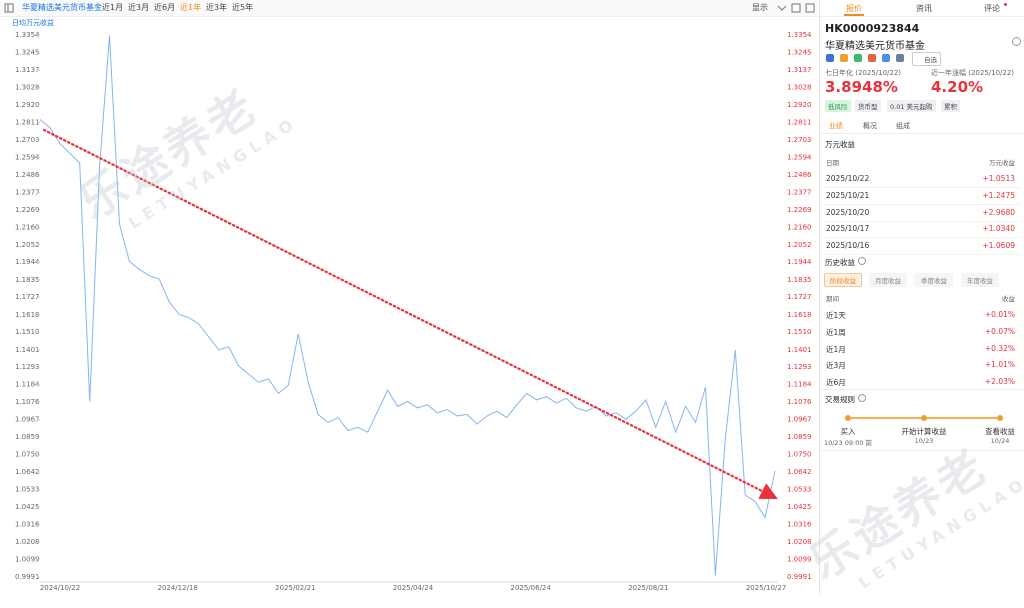 The width and height of the screenshot is (1024, 608). What do you see at coordinates (848, 246) in the screenshot?
I see `income-date: 2025/10/16` at bounding box center [848, 246].